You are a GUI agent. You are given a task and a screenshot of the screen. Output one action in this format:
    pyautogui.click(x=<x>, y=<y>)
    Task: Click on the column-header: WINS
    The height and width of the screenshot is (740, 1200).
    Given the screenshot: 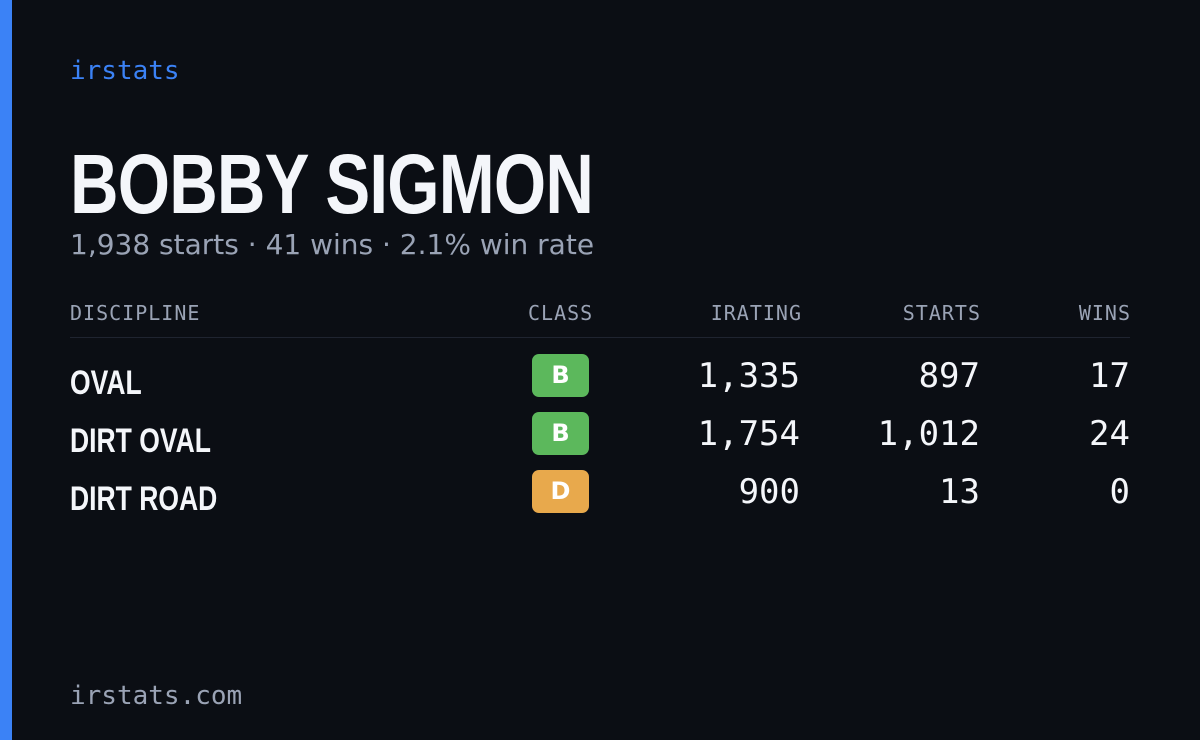 What is the action you would take?
    pyautogui.click(x=1104, y=313)
    